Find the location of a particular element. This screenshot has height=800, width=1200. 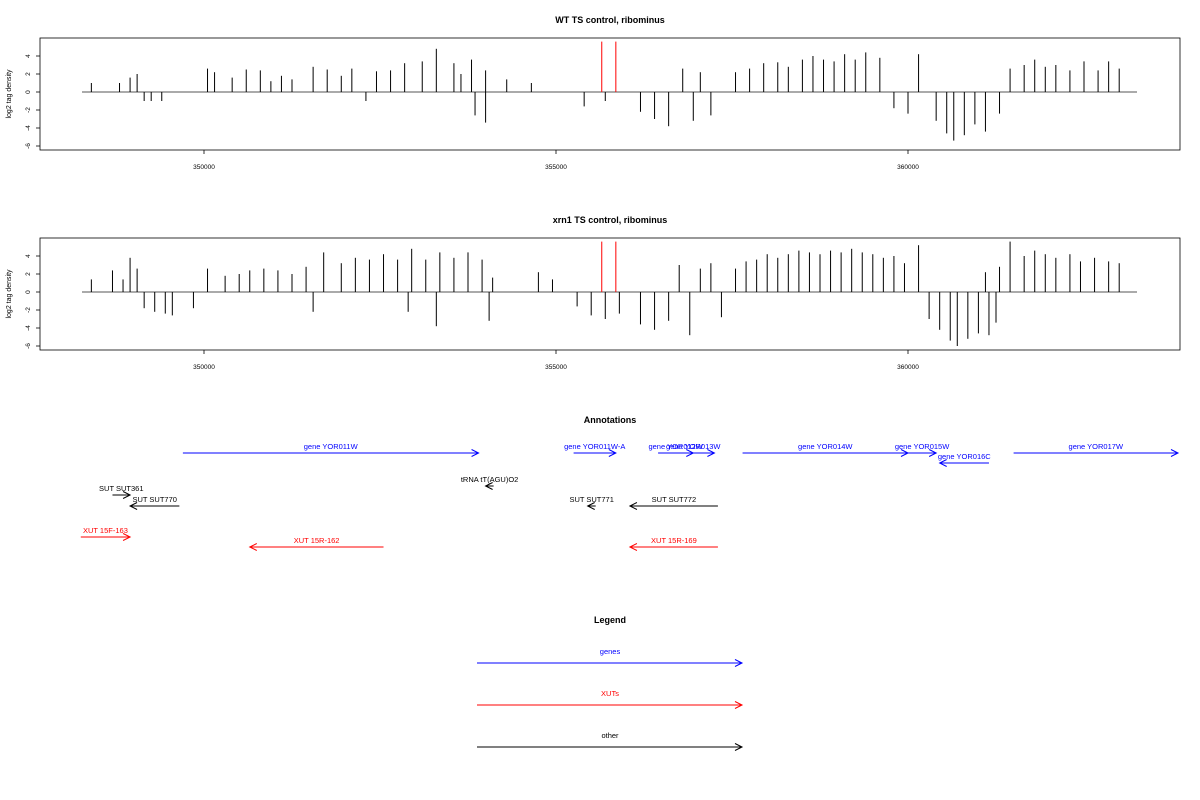

panel-title: WT TS control, ribominus is located at coordinates (610, 20).